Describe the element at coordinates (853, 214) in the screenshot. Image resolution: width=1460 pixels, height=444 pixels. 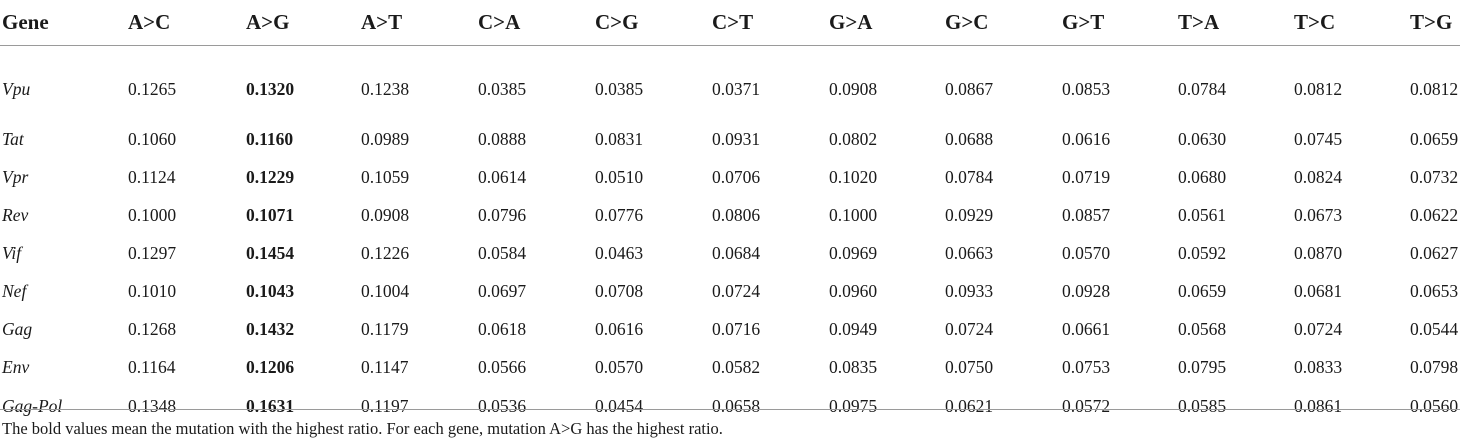
I see `ratio-cell: 0.1000` at that location.